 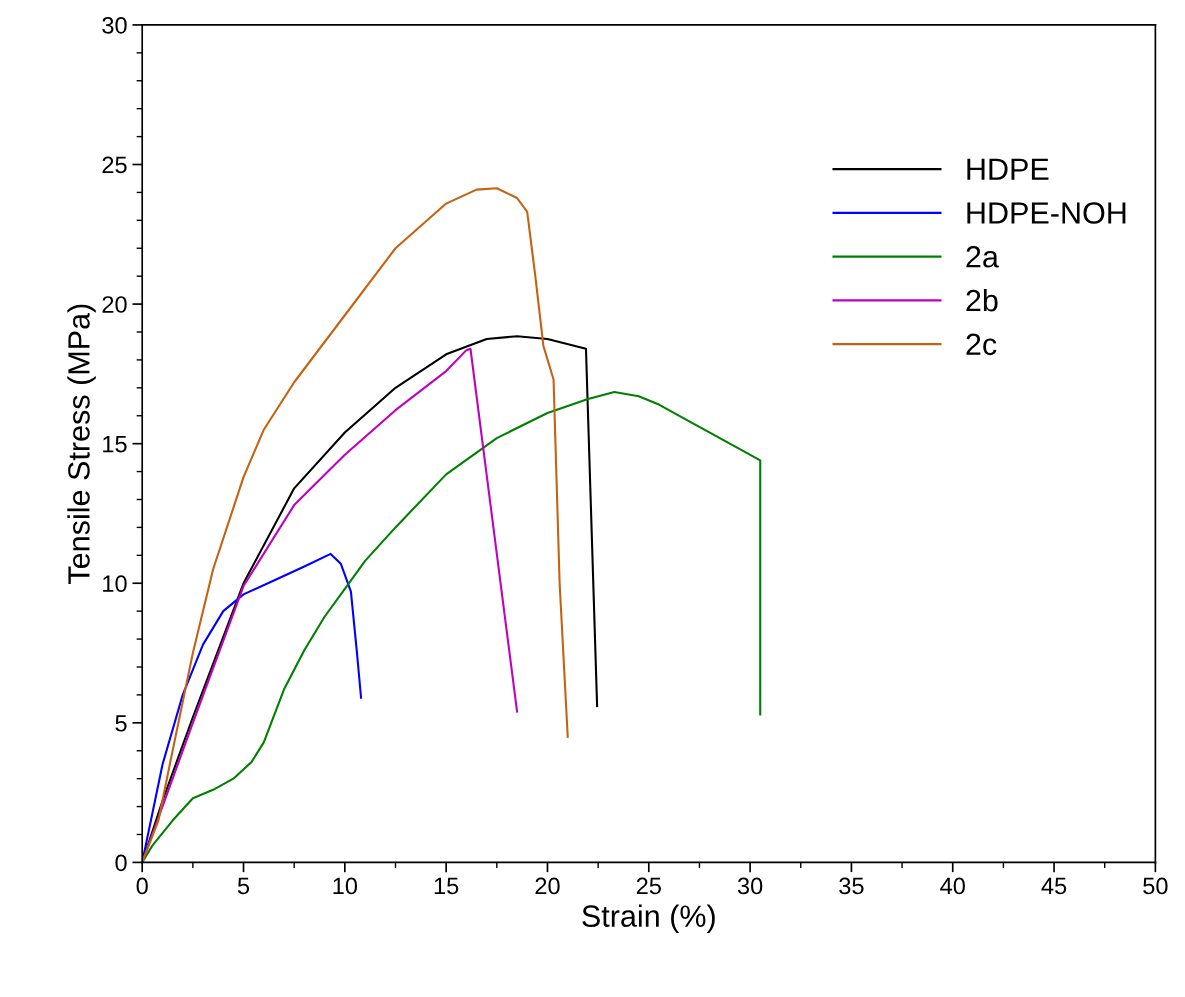 I want to click on x-tick-label: 10, so click(x=345, y=886).